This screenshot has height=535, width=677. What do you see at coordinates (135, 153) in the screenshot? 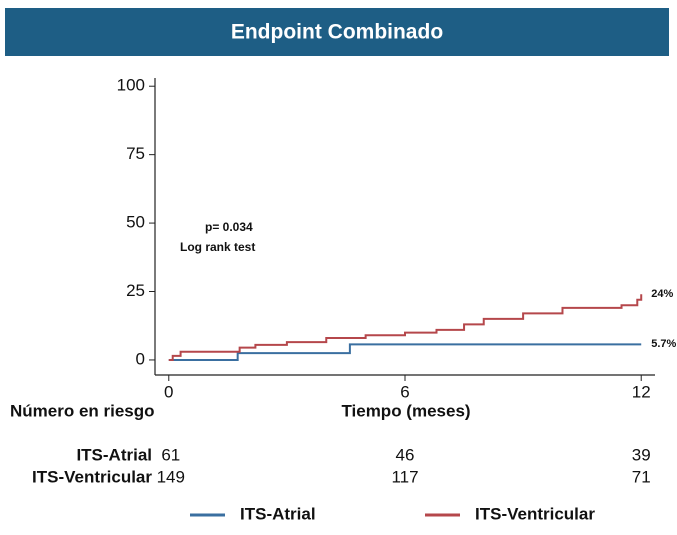
I see `y-tick-label: 75` at bounding box center [135, 153].